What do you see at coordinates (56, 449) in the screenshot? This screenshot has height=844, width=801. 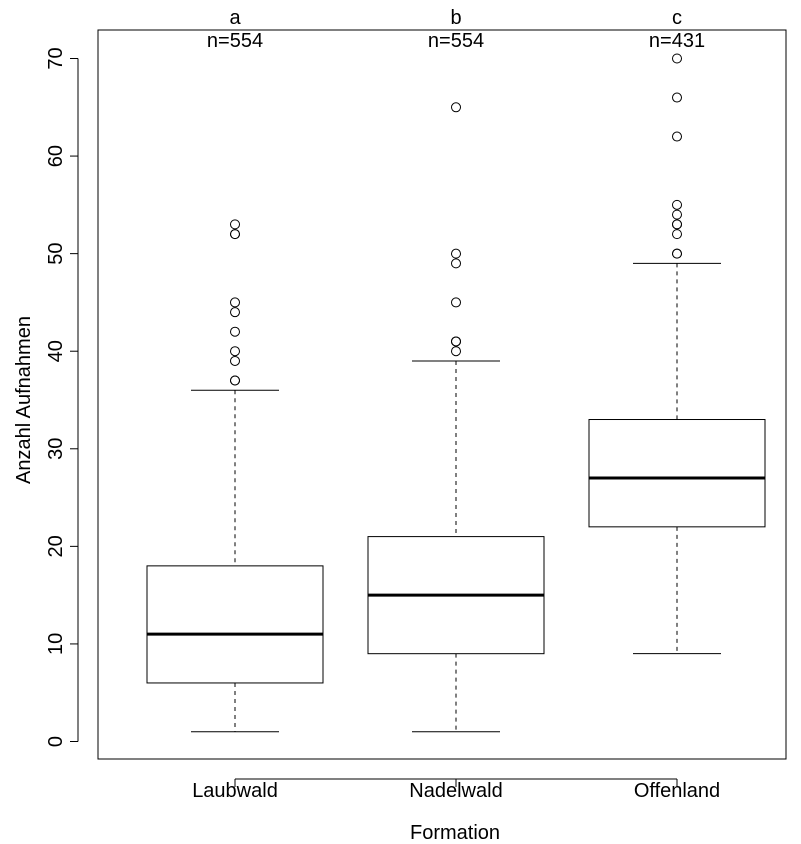 I see `y-tick-label-30: 30` at bounding box center [56, 449].